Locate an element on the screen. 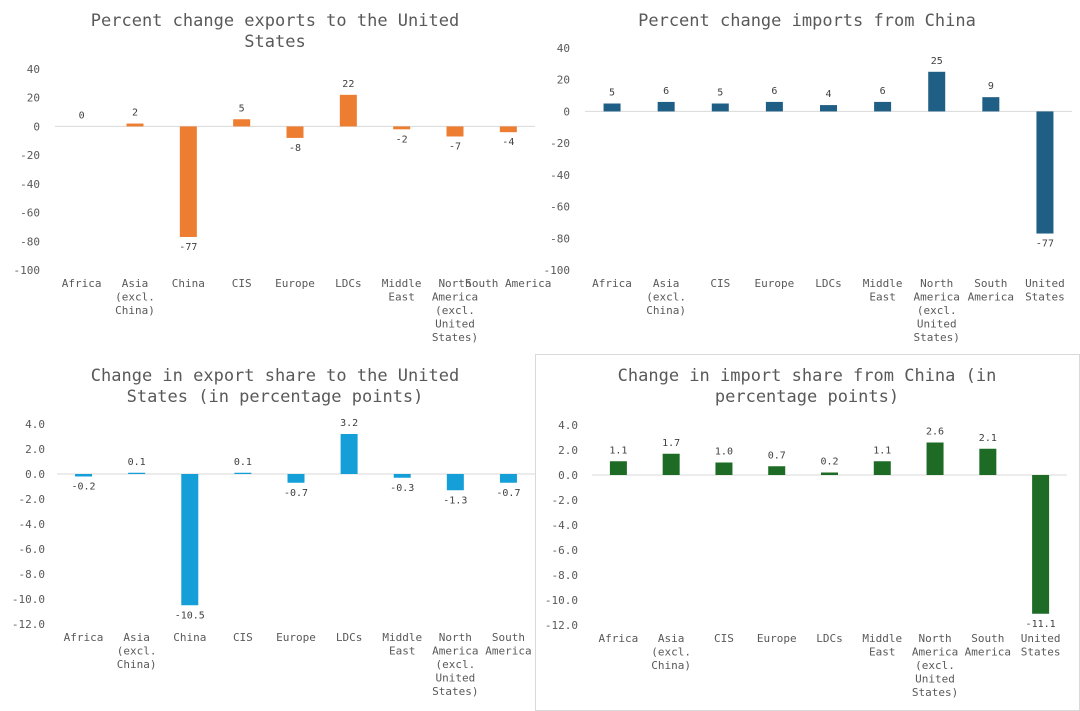 This screenshot has height=711, width=1080. data-label: 0 is located at coordinates (82, 115).